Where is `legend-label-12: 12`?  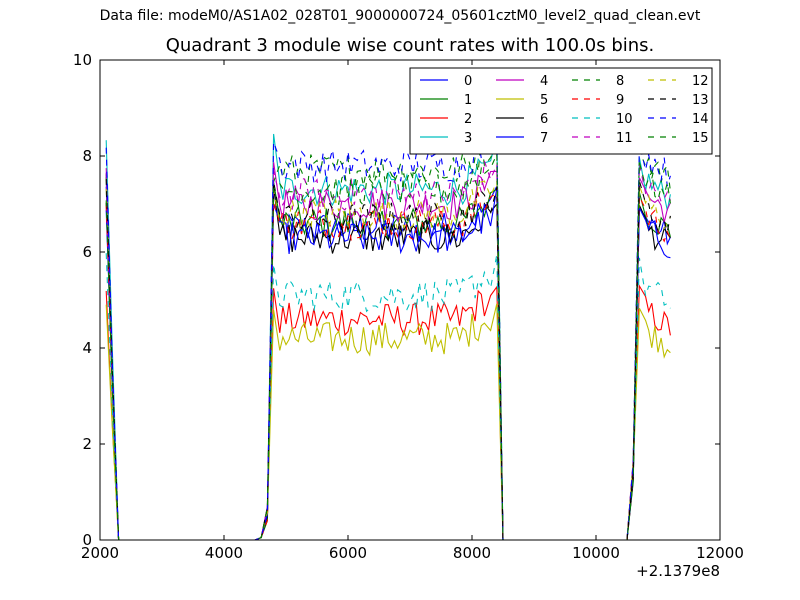
legend-label-12: 12 is located at coordinates (700, 81).